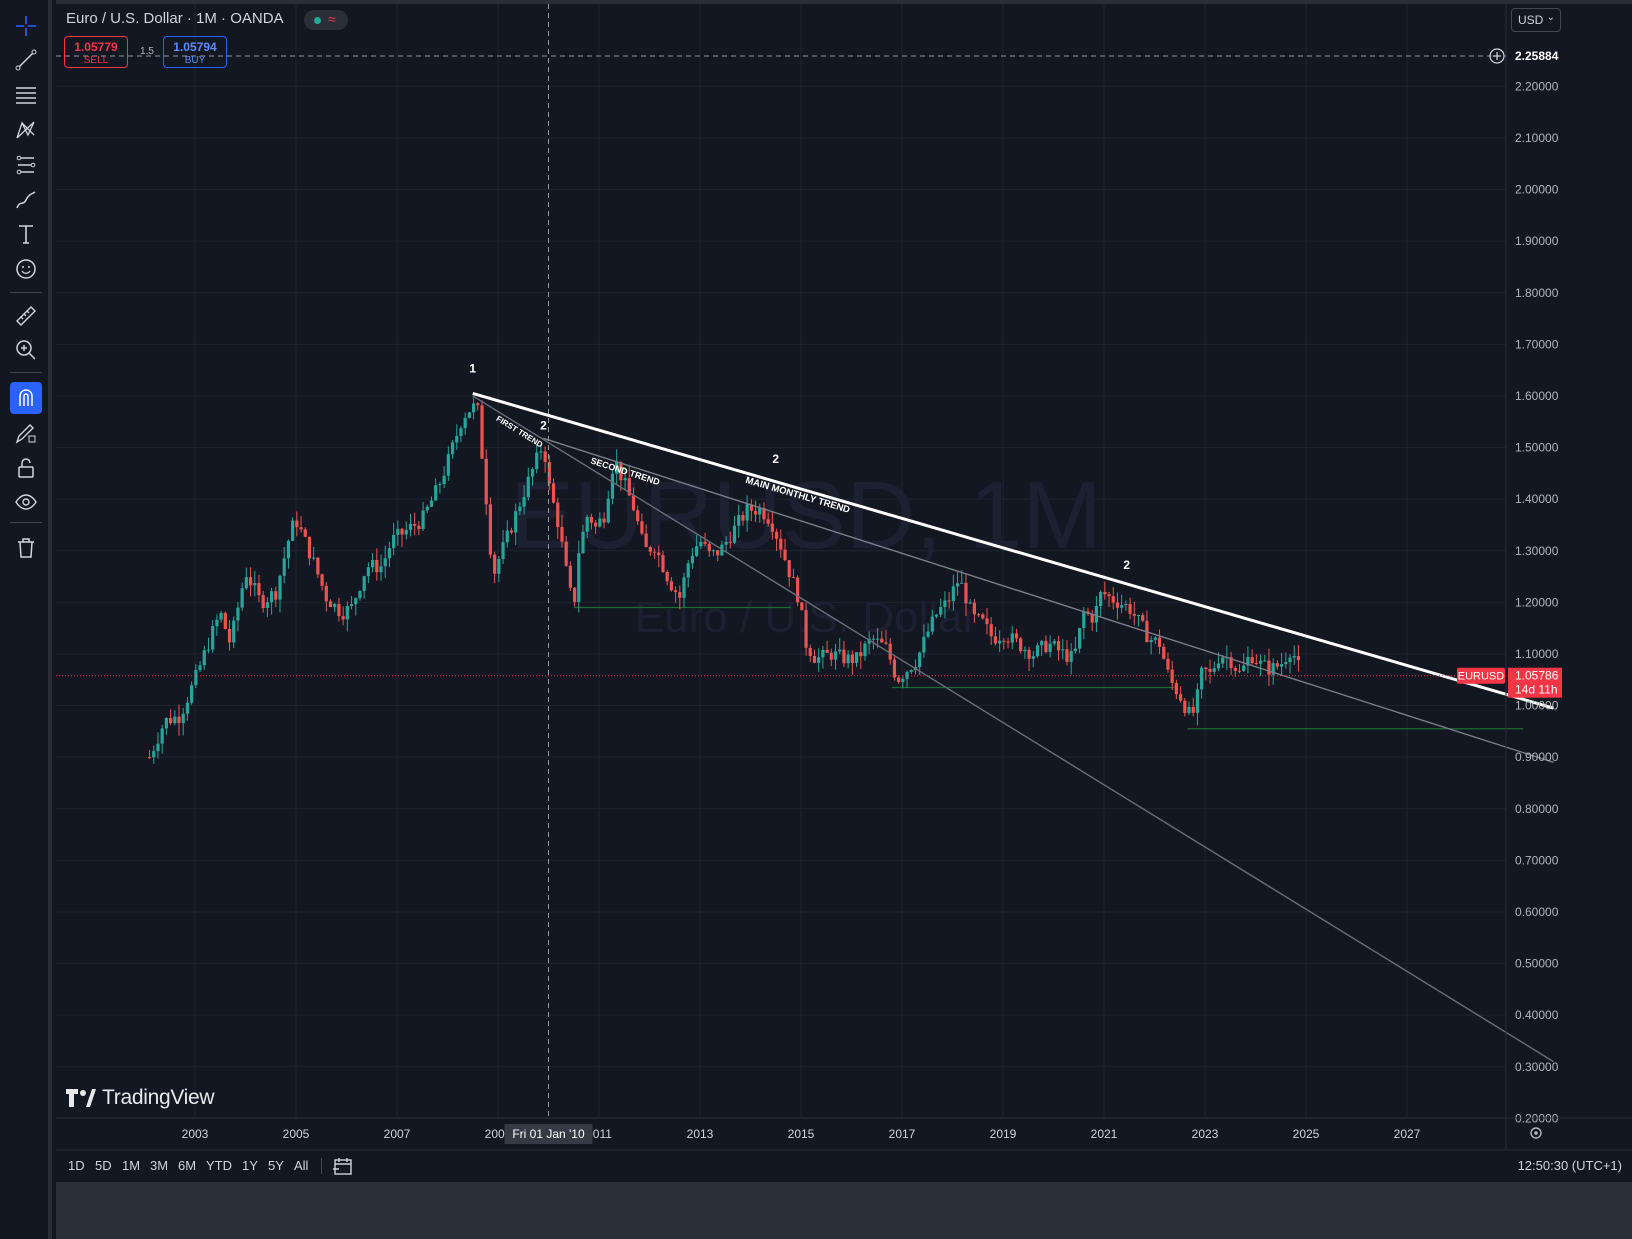 The image size is (1632, 1239). I want to click on currency-label: USD, so click(1531, 20).